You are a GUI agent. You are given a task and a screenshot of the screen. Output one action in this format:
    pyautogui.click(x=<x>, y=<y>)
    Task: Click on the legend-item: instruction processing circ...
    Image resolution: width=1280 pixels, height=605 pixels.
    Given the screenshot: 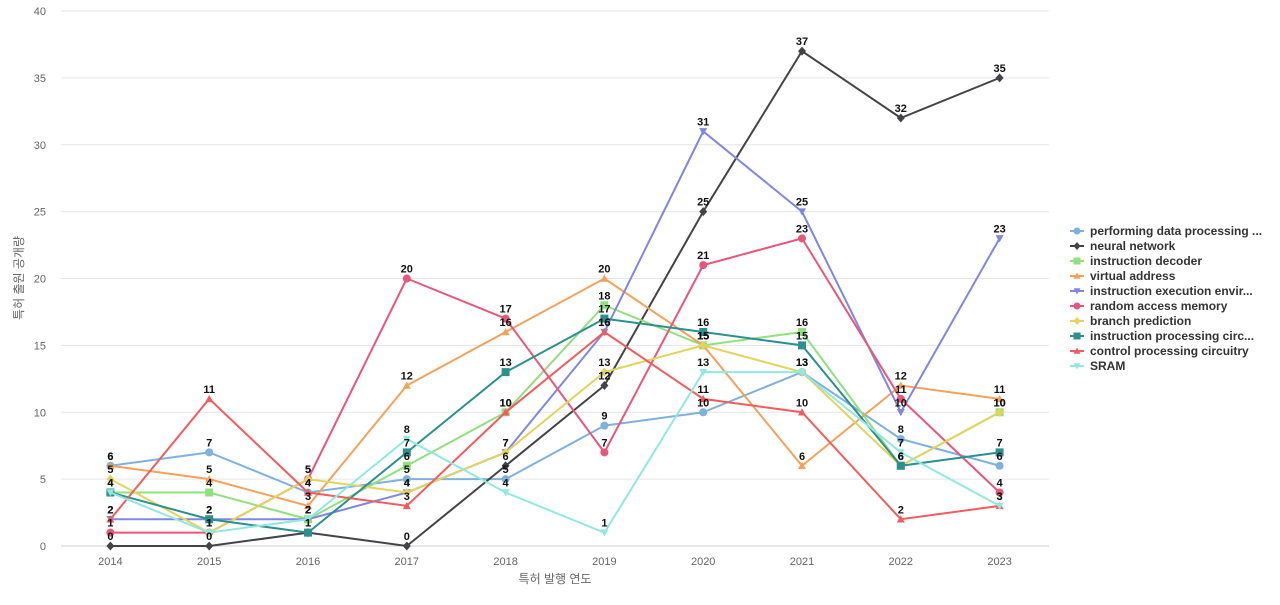 What is the action you would take?
    pyautogui.click(x=1162, y=336)
    